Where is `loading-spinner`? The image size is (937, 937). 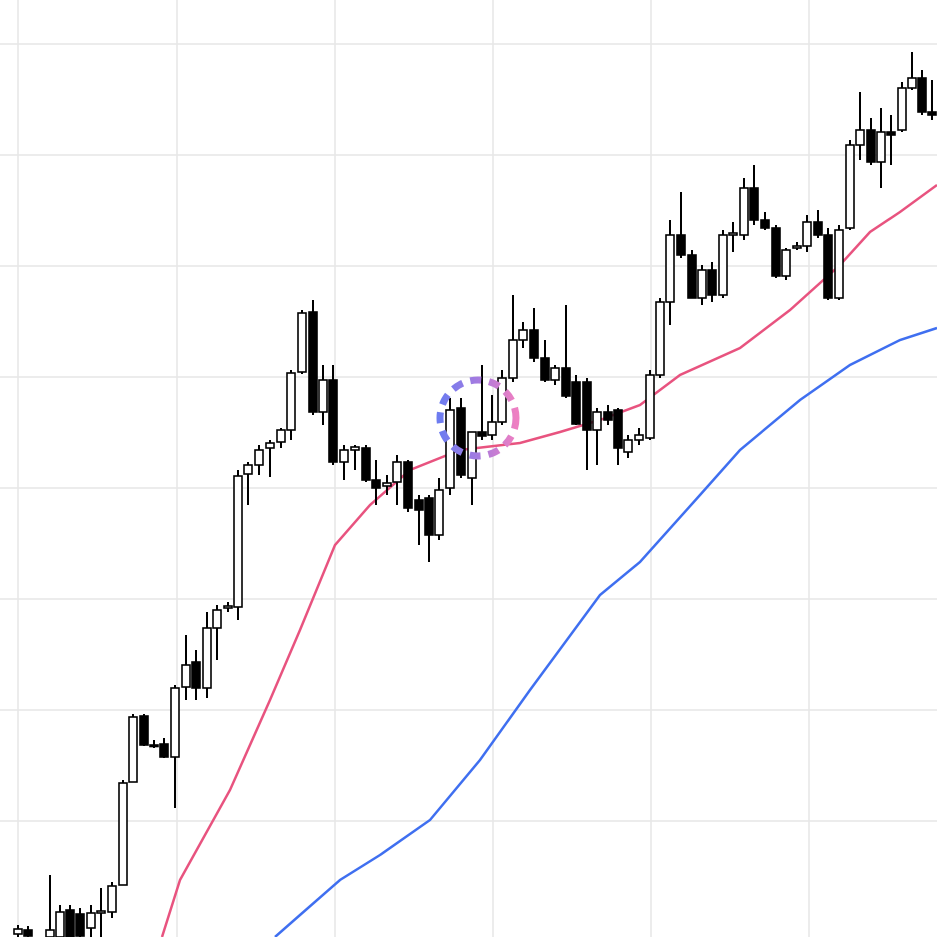 loading-spinner is located at coordinates (478, 418).